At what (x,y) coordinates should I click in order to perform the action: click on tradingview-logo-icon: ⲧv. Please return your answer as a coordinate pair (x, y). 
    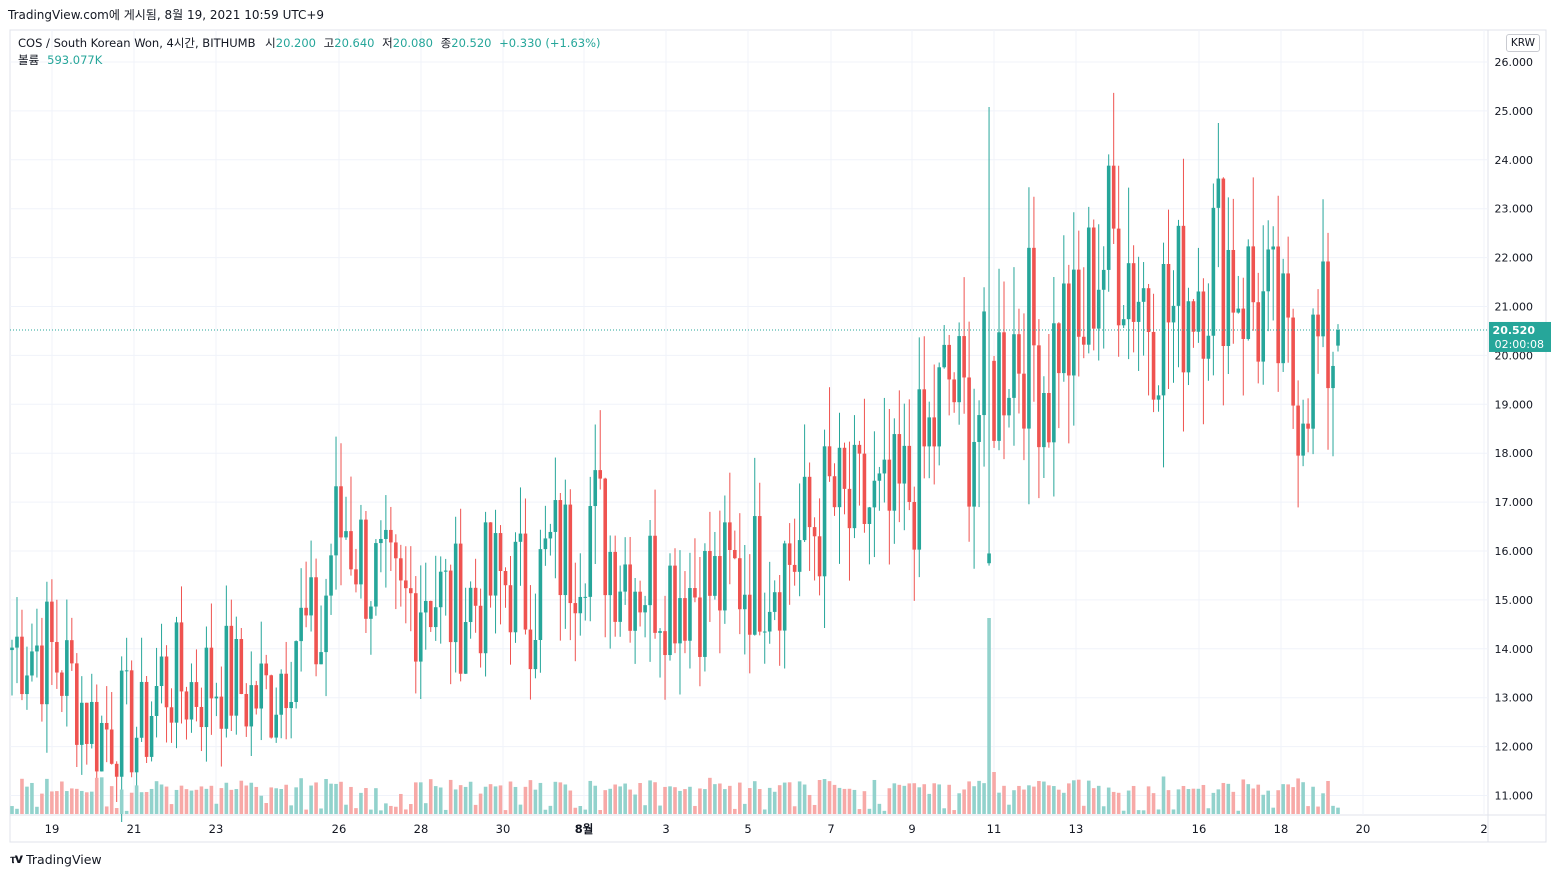
    Looking at the image, I should click on (16, 859).